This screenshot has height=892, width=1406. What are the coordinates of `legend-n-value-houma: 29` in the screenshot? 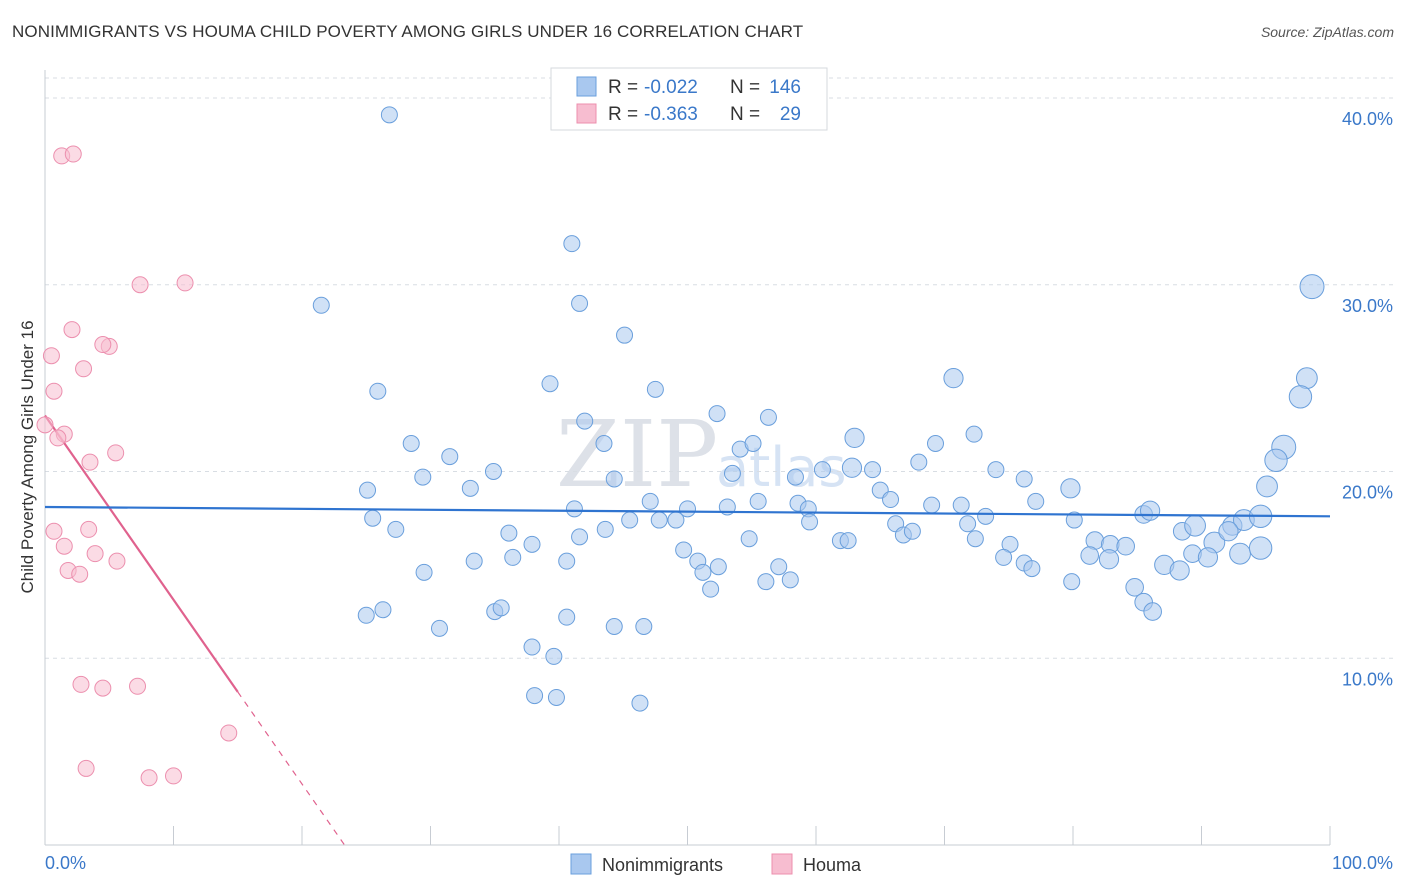 It's located at (790, 114).